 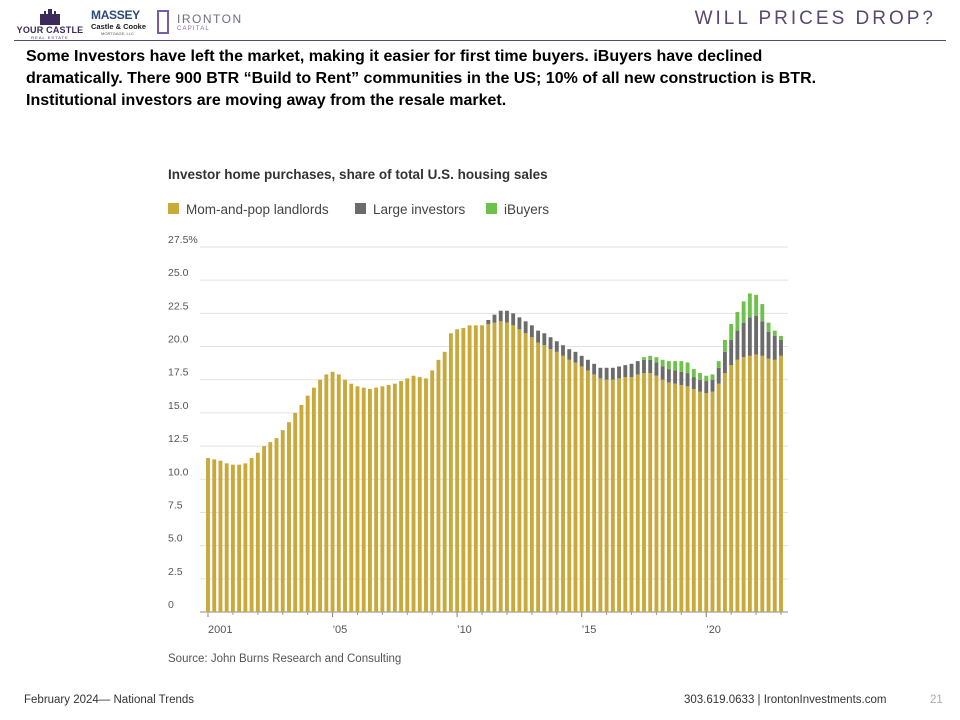 I want to click on massey-logo: MASSEY Castle & Cooke MORTGAGE, LLC, so click(x=120, y=23).